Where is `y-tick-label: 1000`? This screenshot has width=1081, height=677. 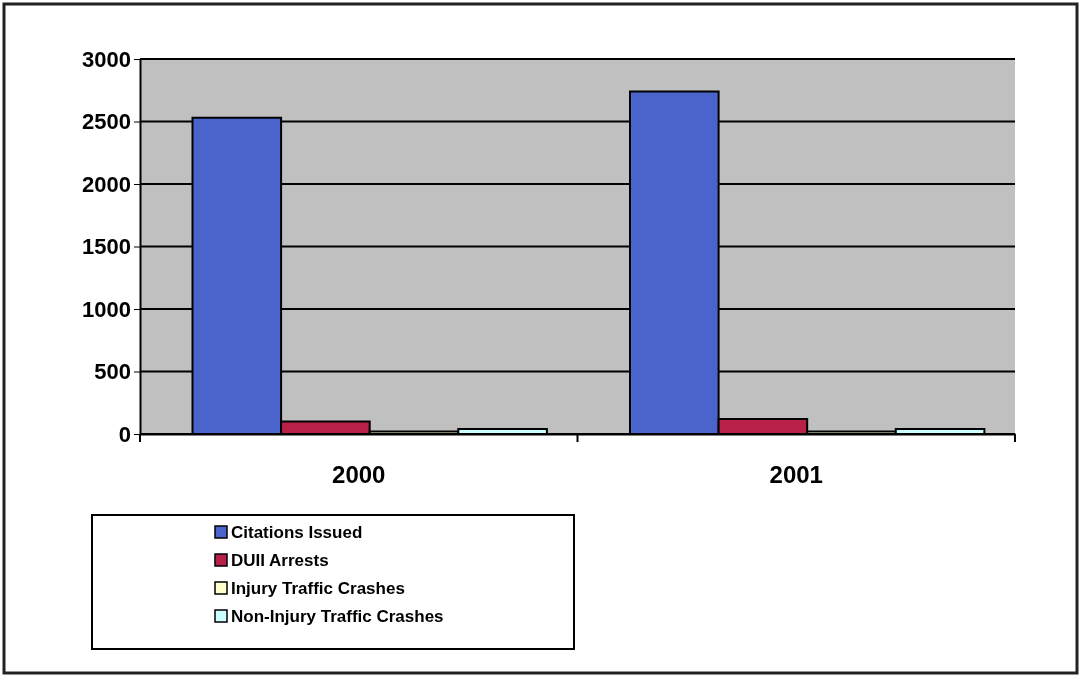 y-tick-label: 1000 is located at coordinates (106, 309).